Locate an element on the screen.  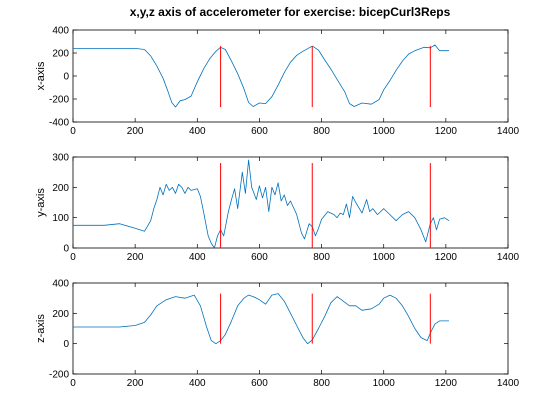
y-axis-label-x: x-axis is located at coordinates (41, 75).